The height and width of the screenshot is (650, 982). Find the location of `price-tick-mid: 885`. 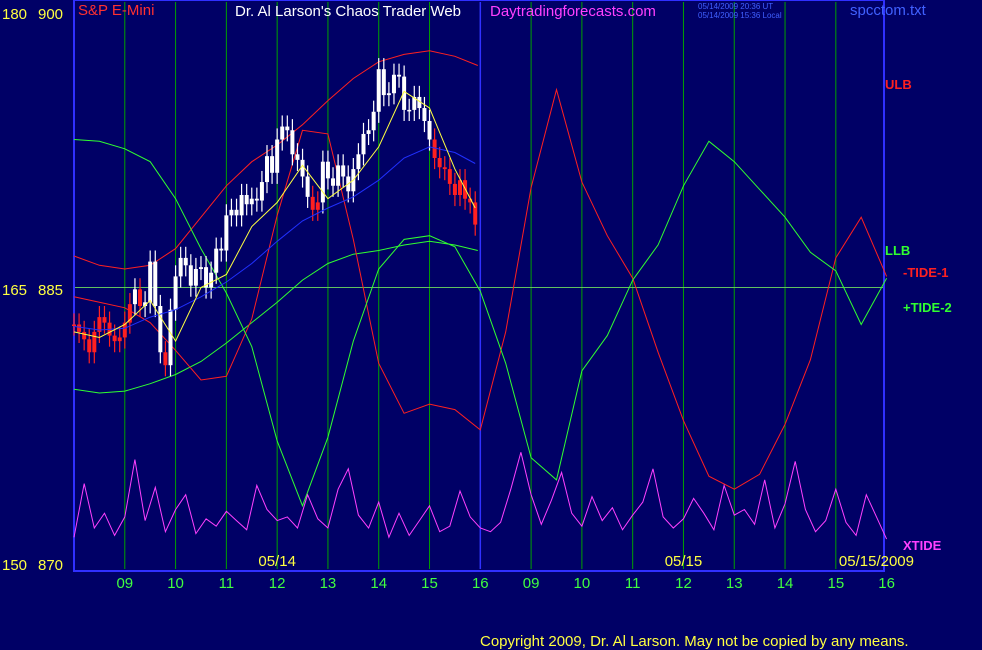

price-tick-mid: 885 is located at coordinates (50, 290).